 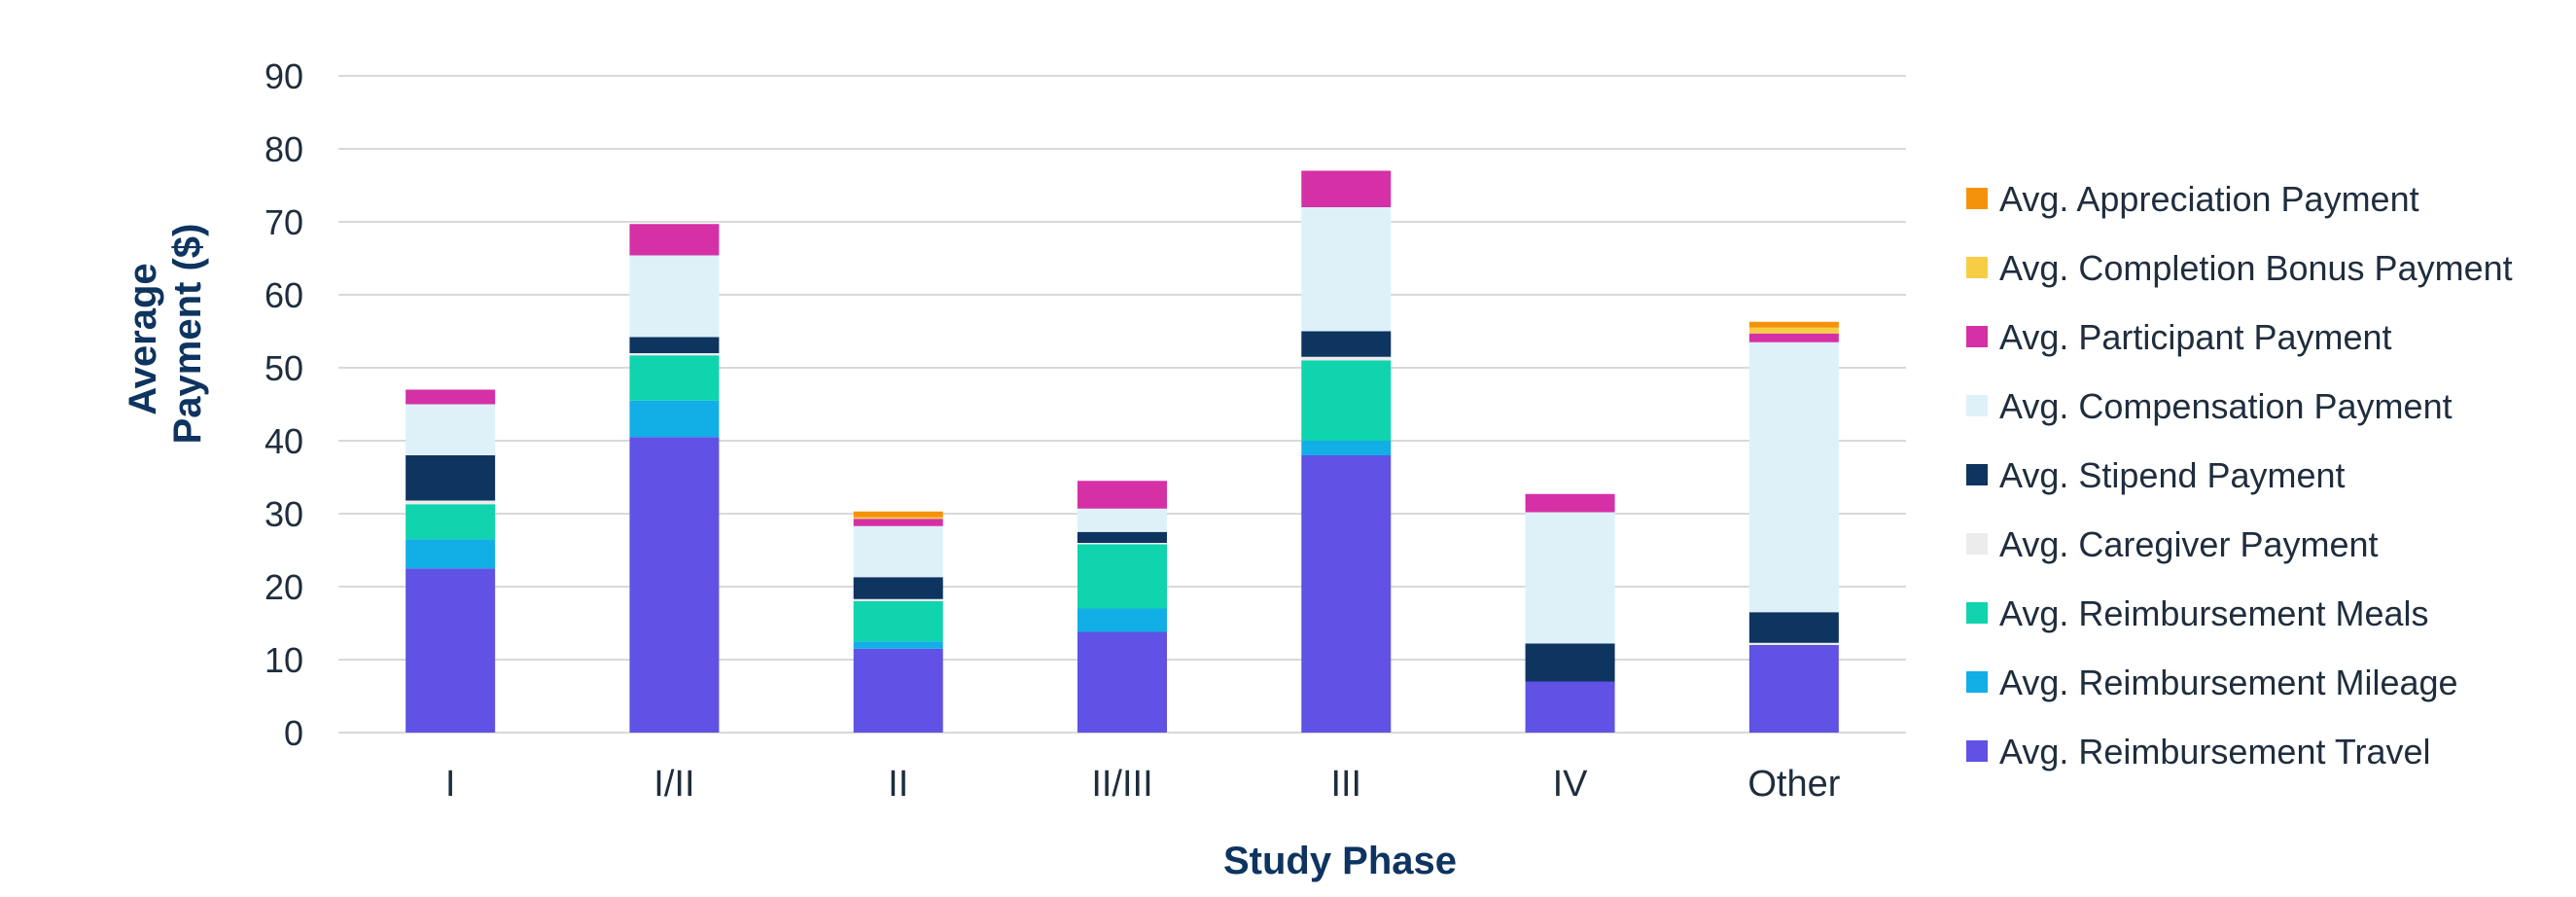 What do you see at coordinates (284, 405) in the screenshot?
I see `y-axis-ticks: 0 10 20 30 40 50 60 70 80 90` at bounding box center [284, 405].